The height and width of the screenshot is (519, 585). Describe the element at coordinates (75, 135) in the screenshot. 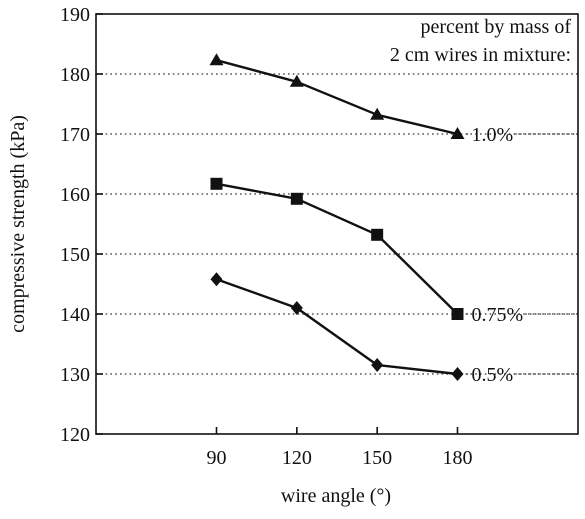

I see `y-tick-label-5: 170` at that location.